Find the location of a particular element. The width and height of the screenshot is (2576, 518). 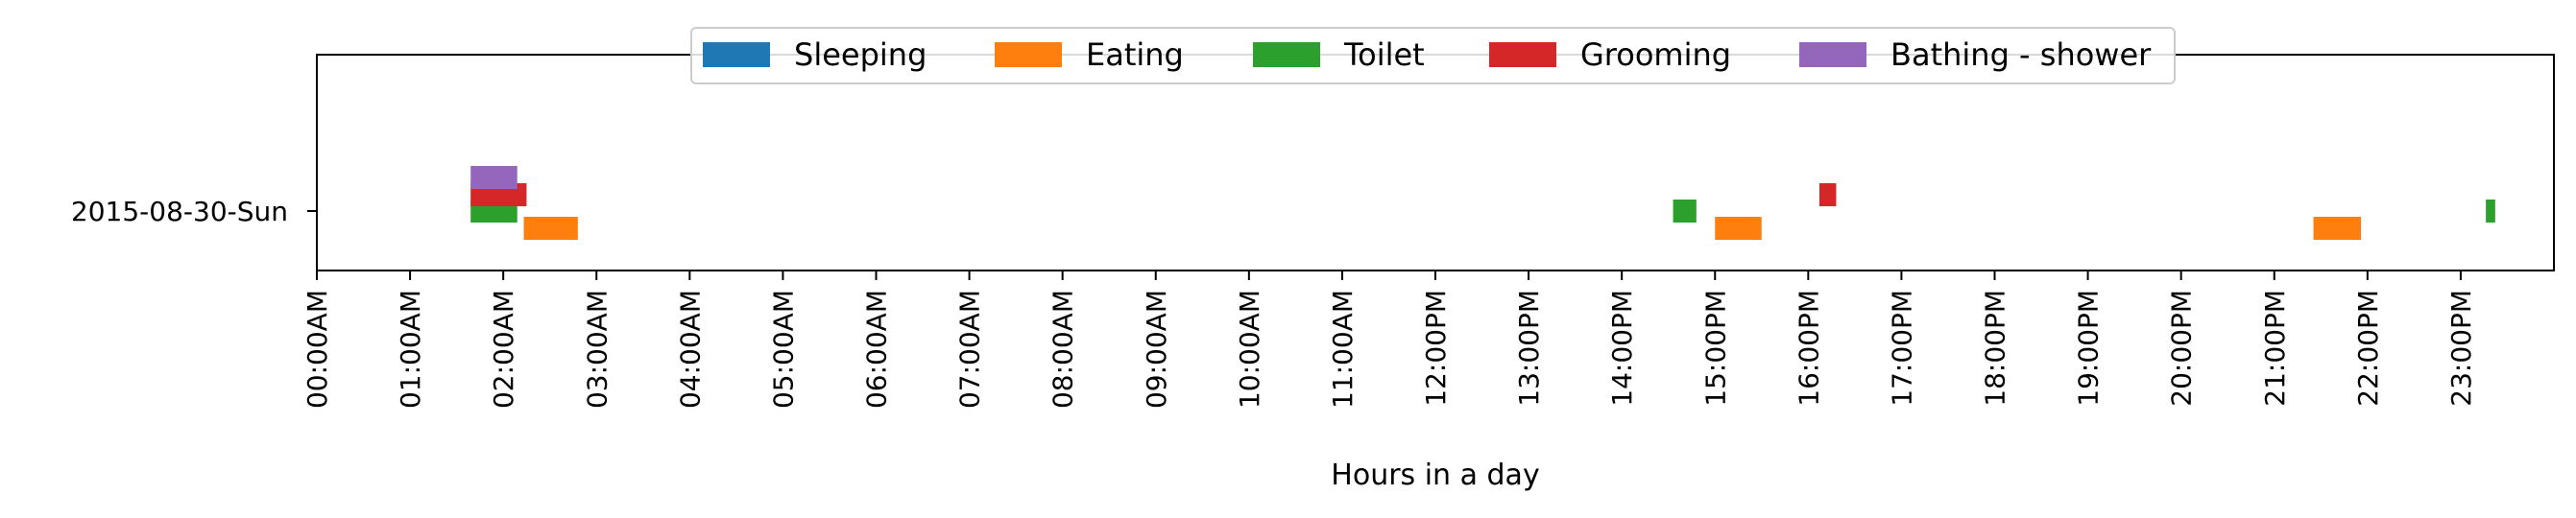

x-tick-label: 14:00PM is located at coordinates (1622, 348).